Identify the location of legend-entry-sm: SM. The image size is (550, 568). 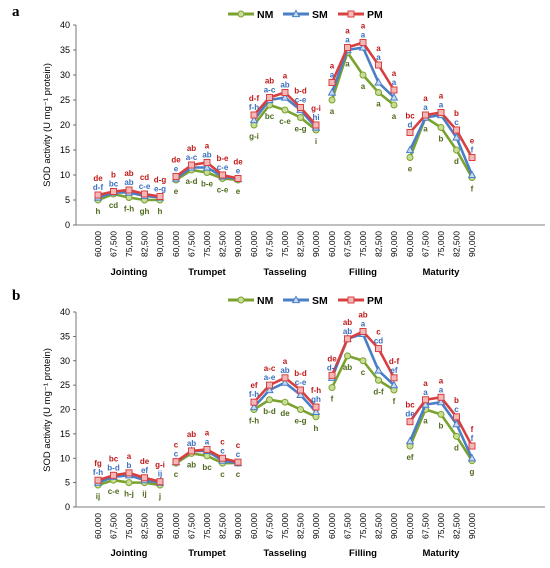
(305, 15).